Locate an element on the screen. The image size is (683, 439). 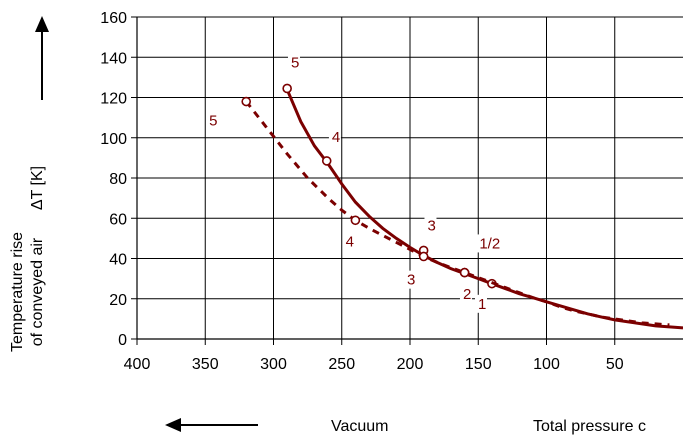
x-tick-label: 50 is located at coordinates (615, 364).